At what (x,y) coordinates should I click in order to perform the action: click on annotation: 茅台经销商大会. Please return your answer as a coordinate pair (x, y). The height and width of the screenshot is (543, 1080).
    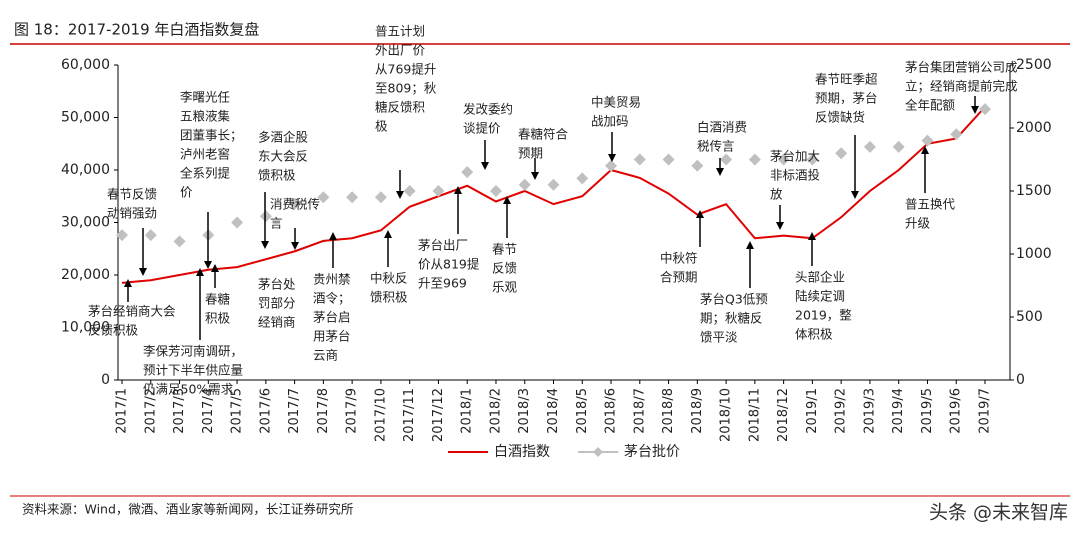
    Looking at the image, I should click on (132, 311).